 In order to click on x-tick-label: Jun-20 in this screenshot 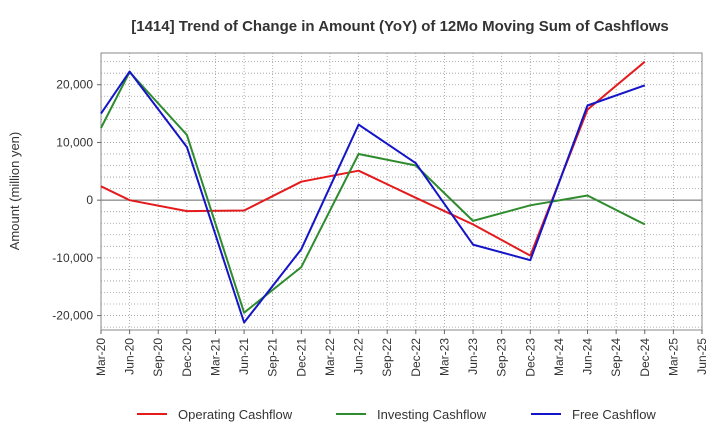, I will do `click(130, 356)`.